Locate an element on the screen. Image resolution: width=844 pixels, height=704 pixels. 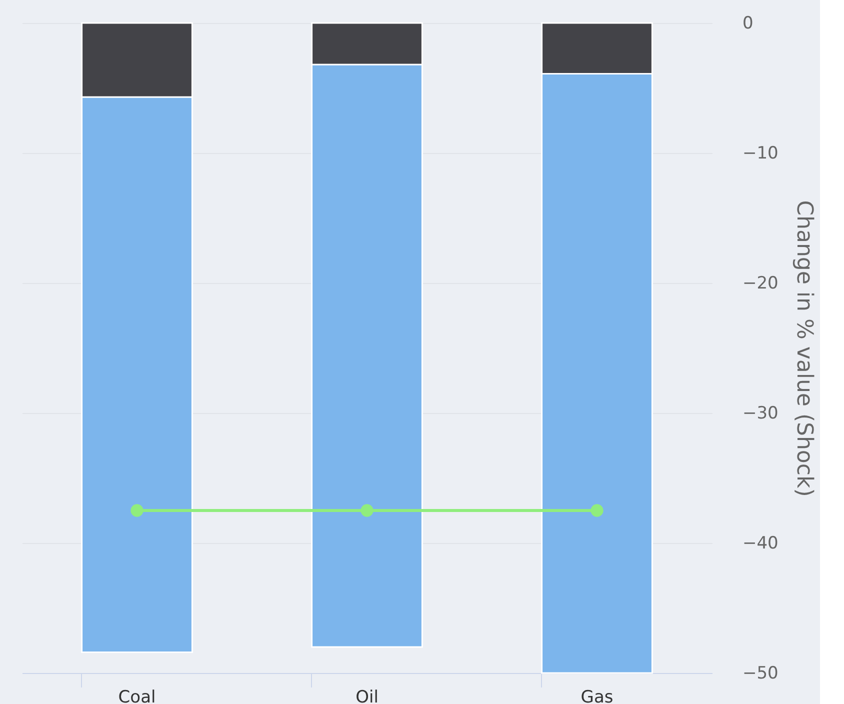
y-tick-label: 0 is located at coordinates (748, 24).